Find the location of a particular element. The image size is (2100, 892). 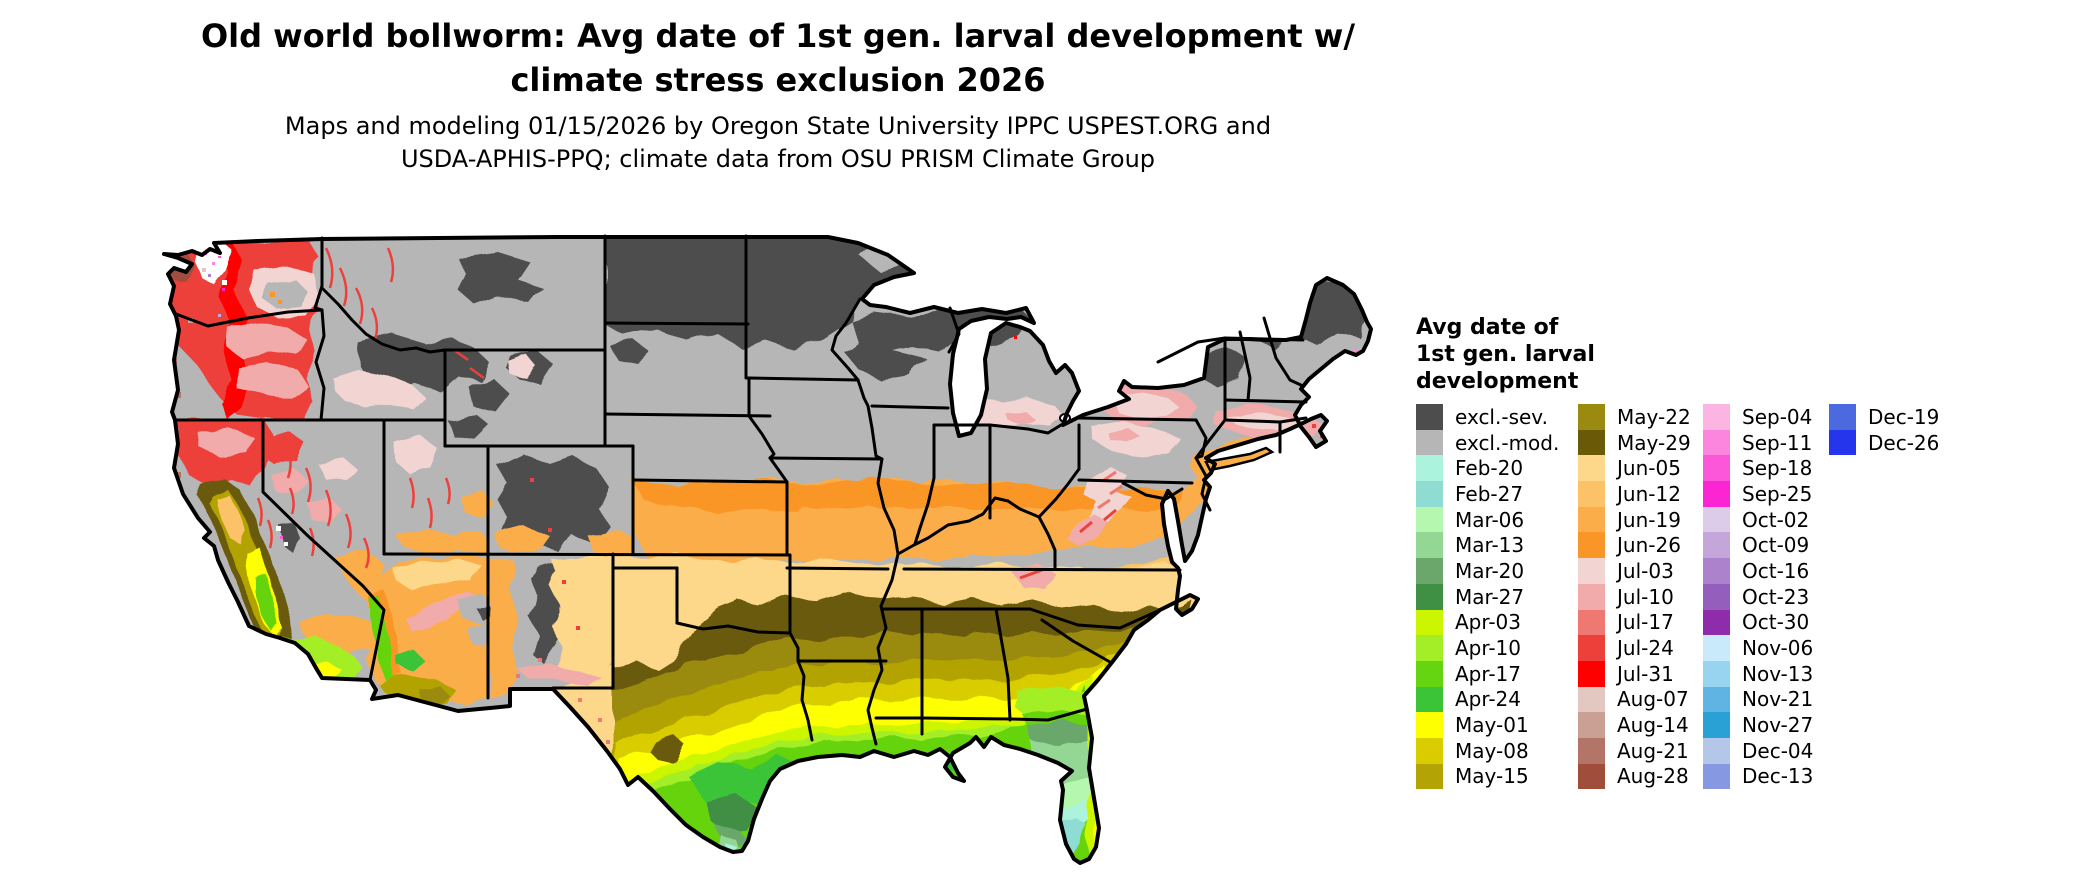

legend-label: Oct-16 is located at coordinates (1776, 570).